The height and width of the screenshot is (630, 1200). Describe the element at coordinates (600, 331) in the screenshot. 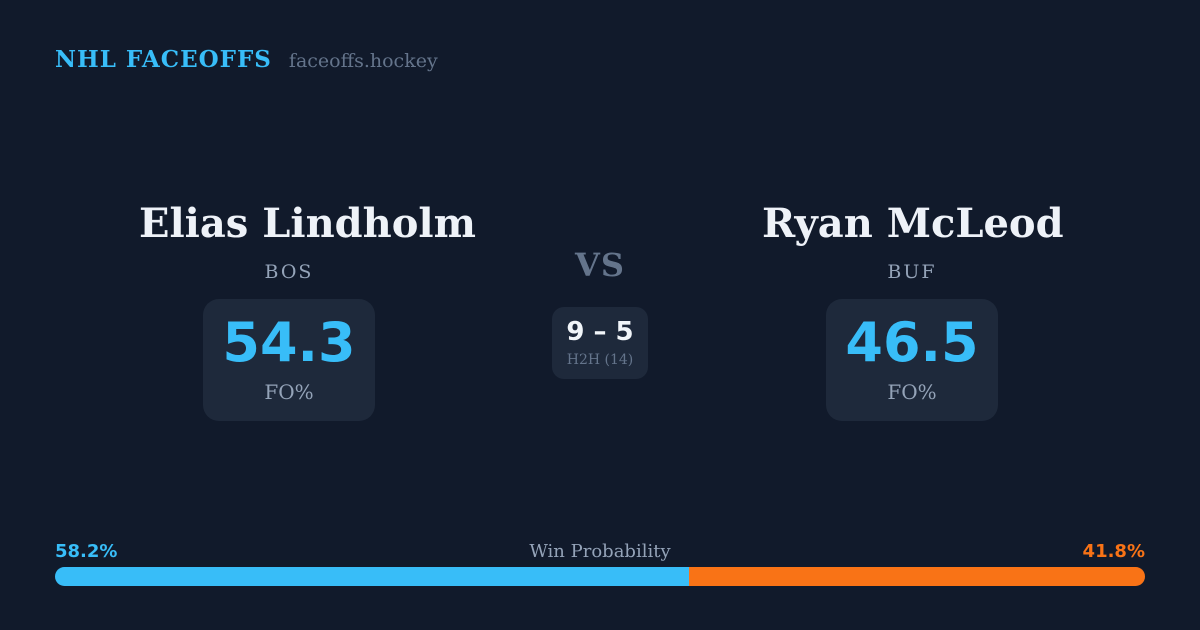

I see `h2h-score: 9 – 5` at that location.